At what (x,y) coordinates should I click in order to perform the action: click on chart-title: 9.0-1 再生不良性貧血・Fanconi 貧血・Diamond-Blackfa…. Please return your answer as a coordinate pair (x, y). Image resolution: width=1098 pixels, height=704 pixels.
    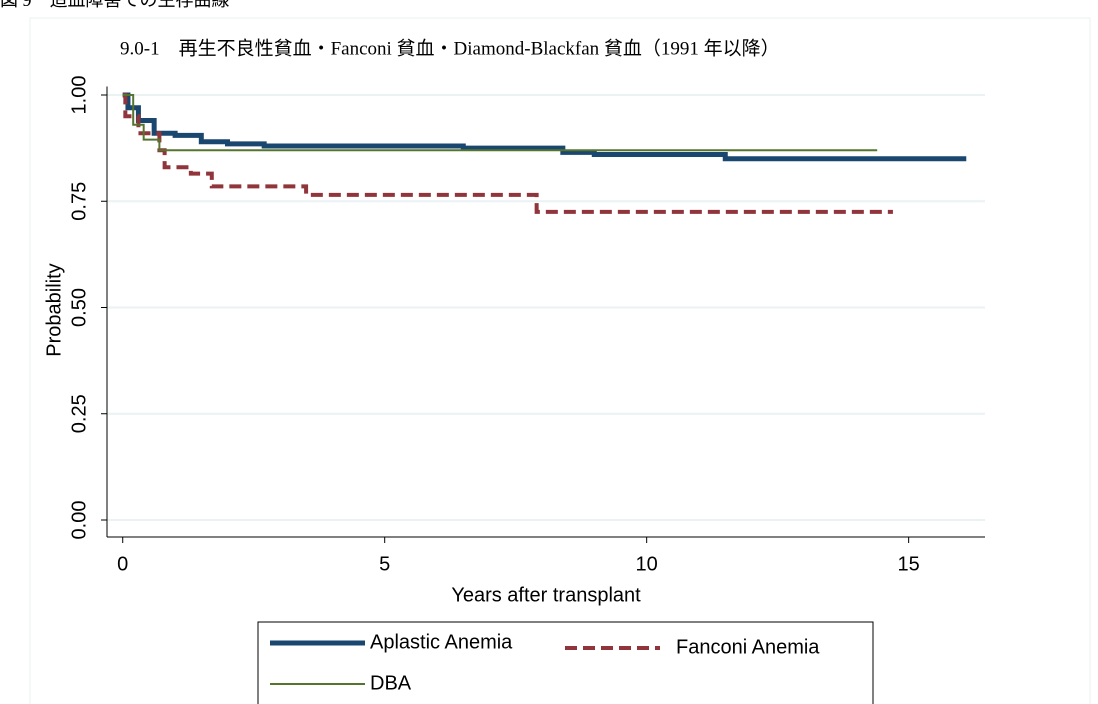
    Looking at the image, I should click on (450, 48).